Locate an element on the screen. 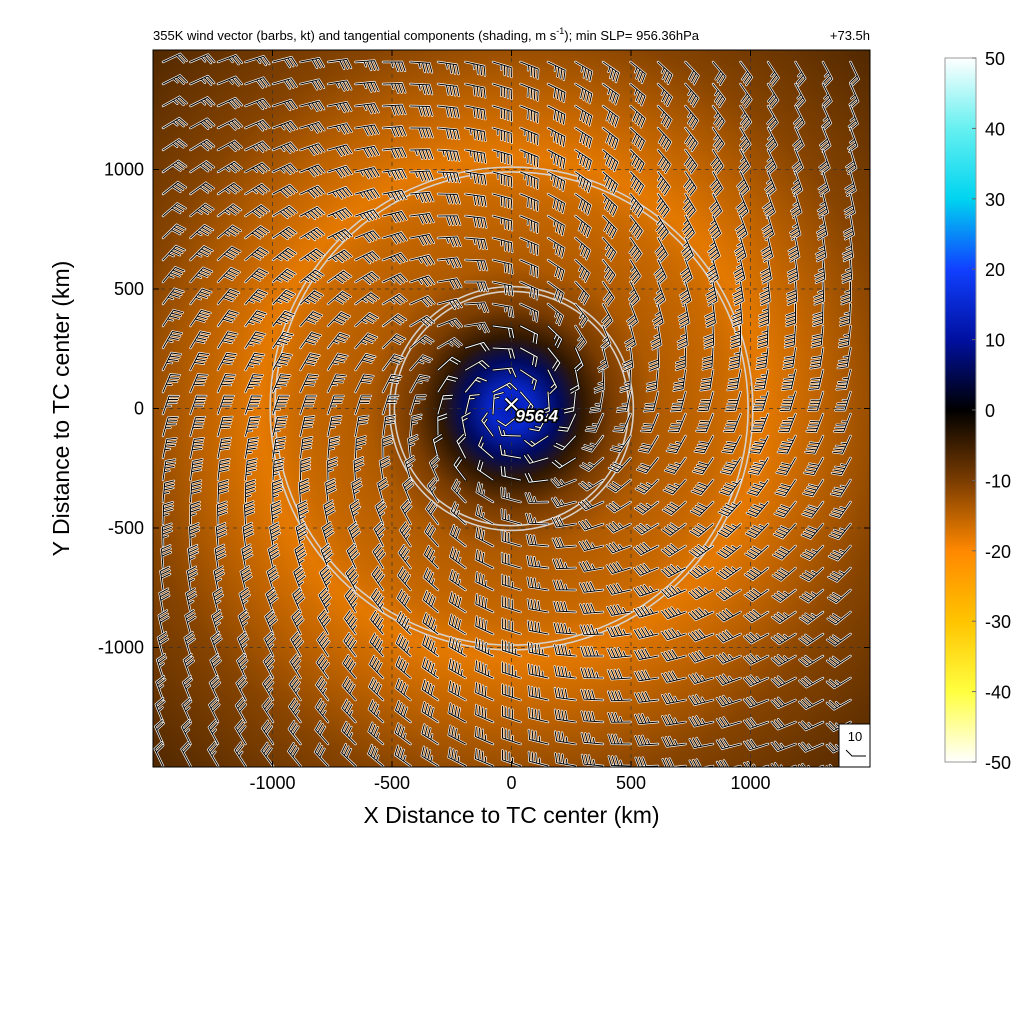 The width and height of the screenshot is (1024, 1024). y-tick-label: -500 is located at coordinates (126, 528).